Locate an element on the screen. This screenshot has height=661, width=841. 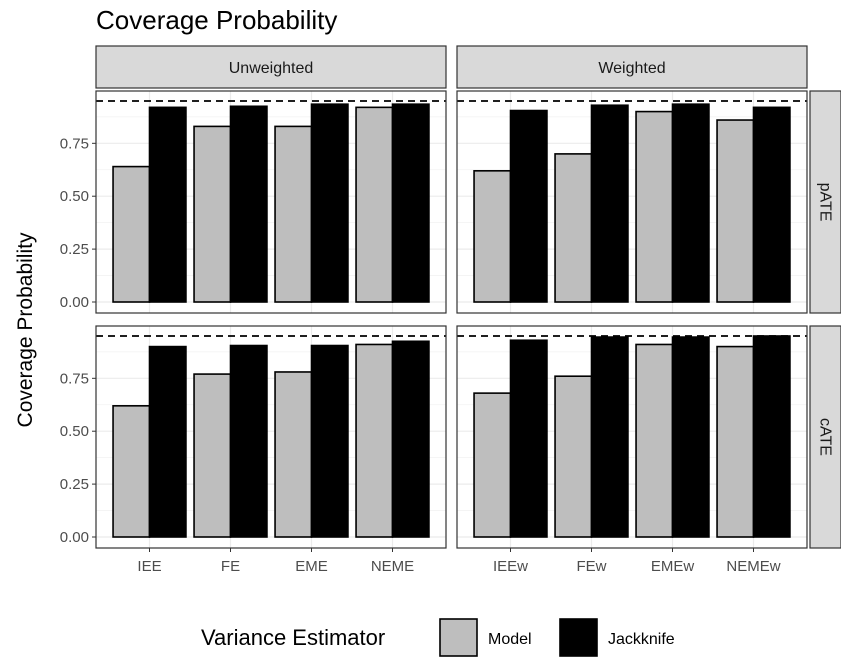
panel-weighted-pate is located at coordinates (632, 202).